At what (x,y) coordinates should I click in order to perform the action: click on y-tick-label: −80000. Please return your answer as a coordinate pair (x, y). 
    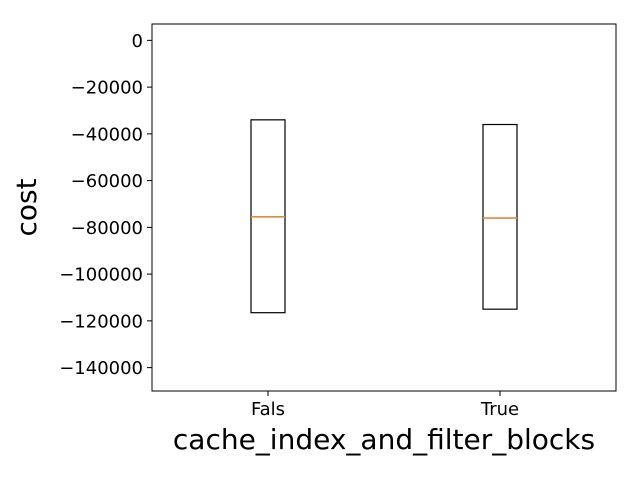
    Looking at the image, I should click on (107, 228).